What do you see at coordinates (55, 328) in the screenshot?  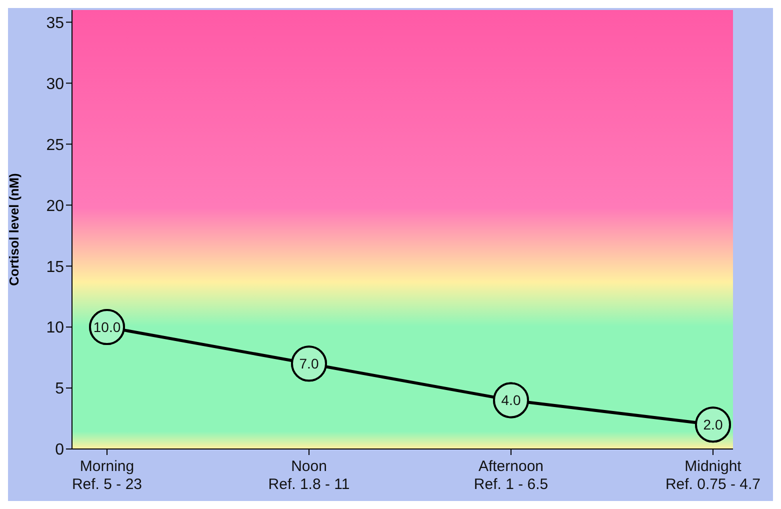 I see `y-tick-label: 10` at bounding box center [55, 328].